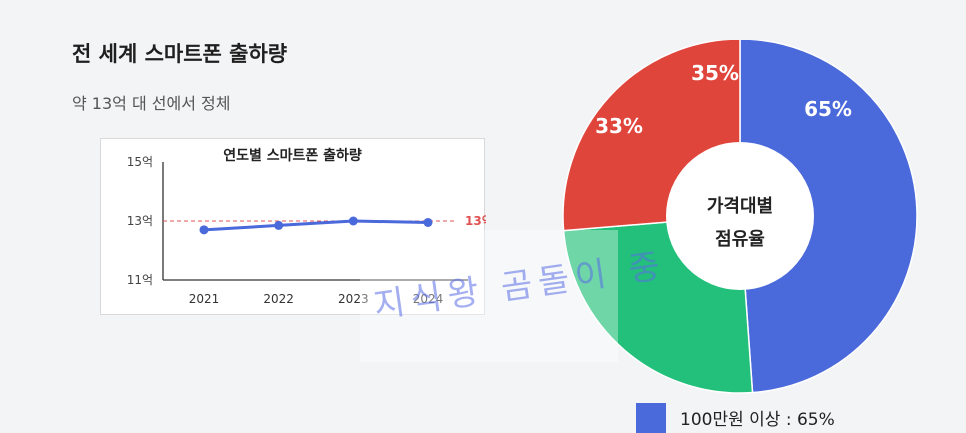 This screenshot has width=966, height=433. What do you see at coordinates (740, 239) in the screenshot?
I see `center-label: 점유율` at bounding box center [740, 239].